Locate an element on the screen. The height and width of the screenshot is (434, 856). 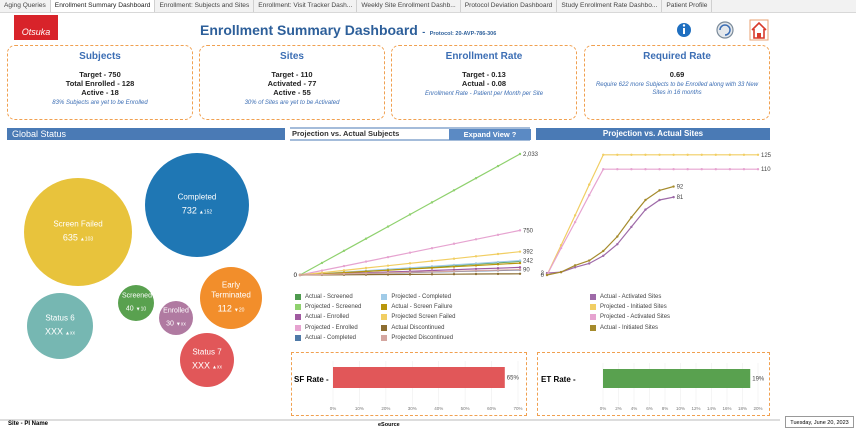
legend-item: Projected - Completed is located at coordinates (418, 297).